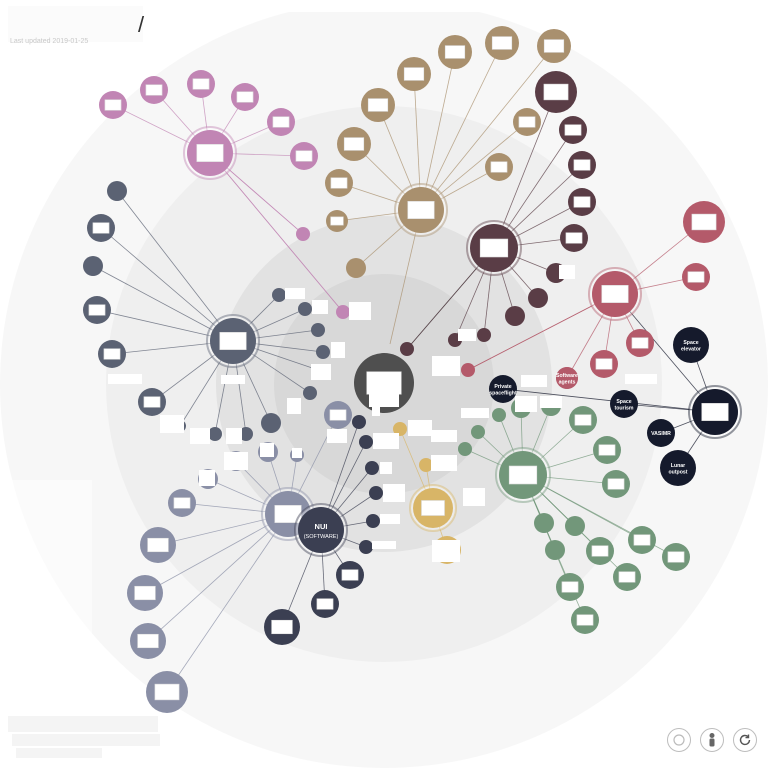 This screenshot has width=768, height=768. I want to click on node-104: Private spaceflight, so click(503, 389).